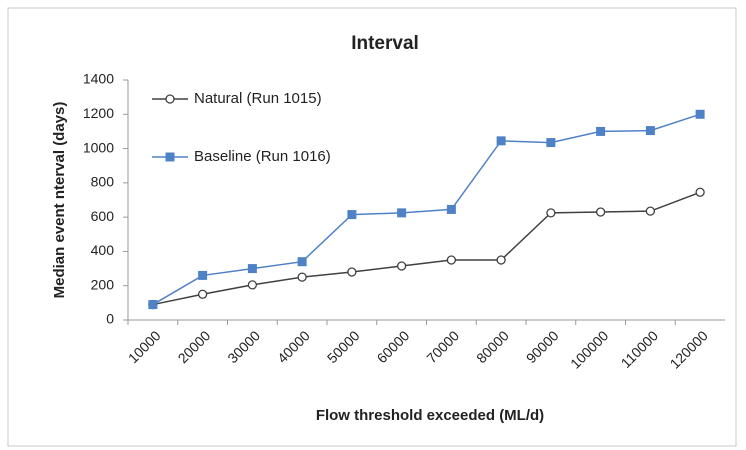 The height and width of the screenshot is (450, 746). What do you see at coordinates (59, 200) in the screenshot?
I see `y-axis-title: Median event nterval (days)` at bounding box center [59, 200].